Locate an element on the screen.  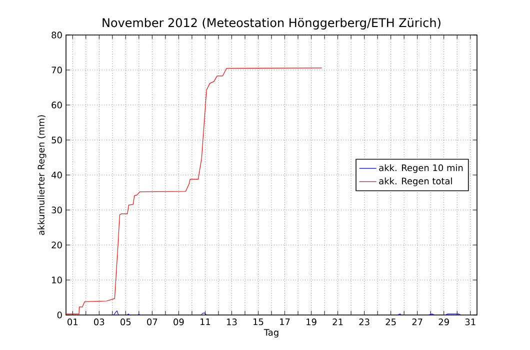
y-tick-label: 20 is located at coordinates (57, 245).